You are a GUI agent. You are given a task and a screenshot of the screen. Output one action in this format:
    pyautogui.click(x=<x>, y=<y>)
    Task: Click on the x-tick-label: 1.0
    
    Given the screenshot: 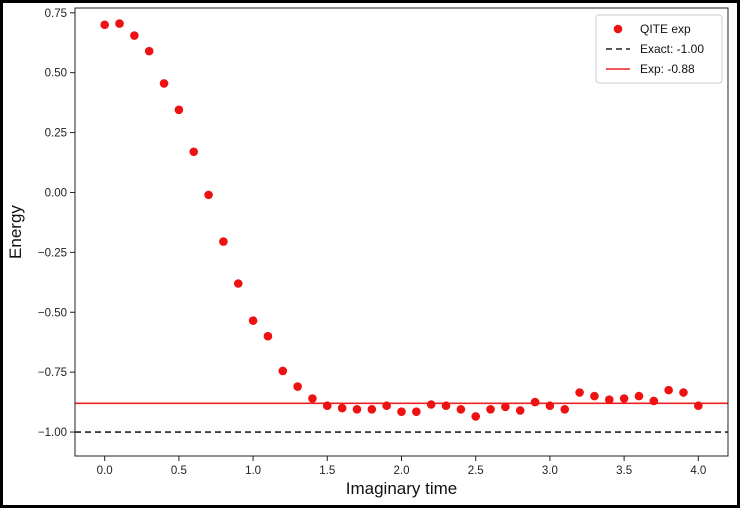 What is the action you would take?
    pyautogui.click(x=253, y=471)
    